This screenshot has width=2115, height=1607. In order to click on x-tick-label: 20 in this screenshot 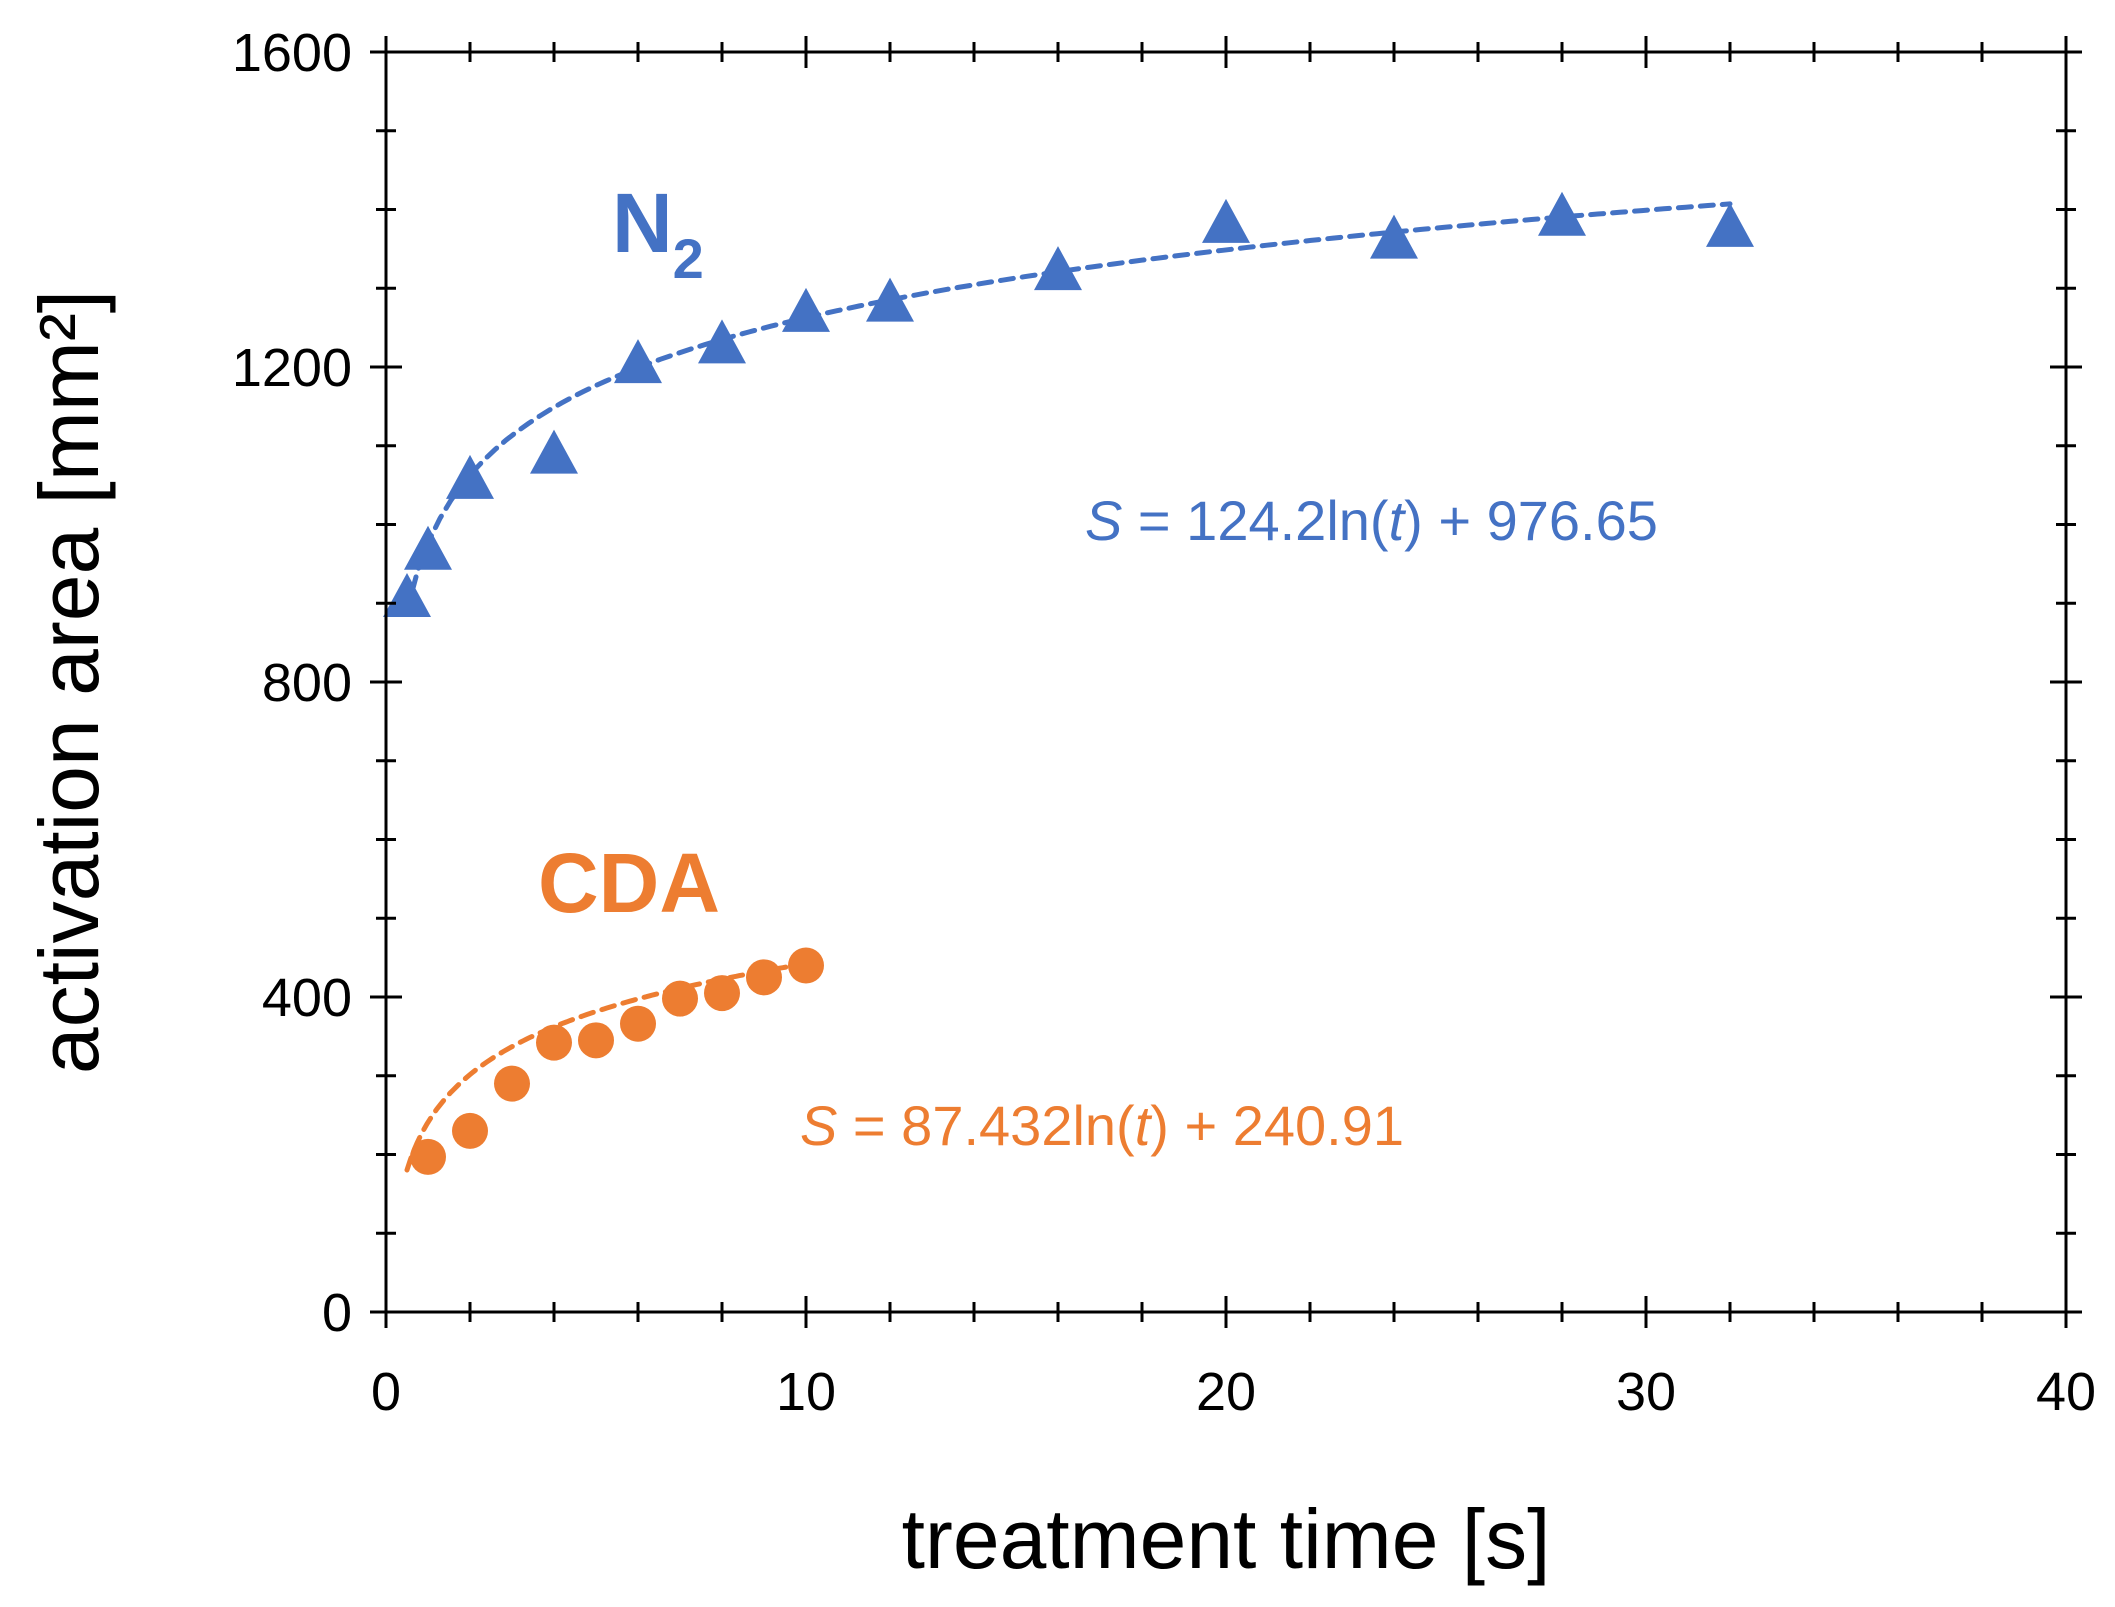, I will do `click(1226, 1392)`.